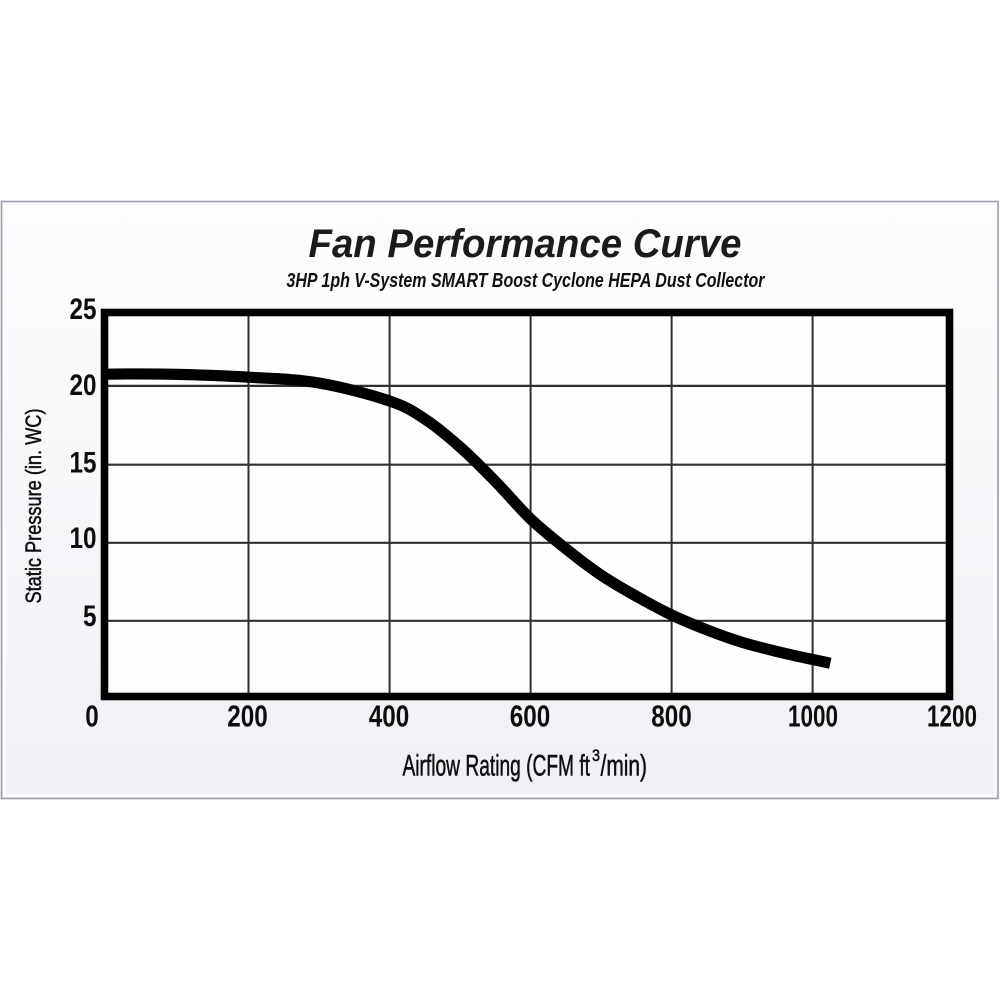  Describe the element at coordinates (90, 616) in the screenshot. I see `svg-text: 5` at that location.